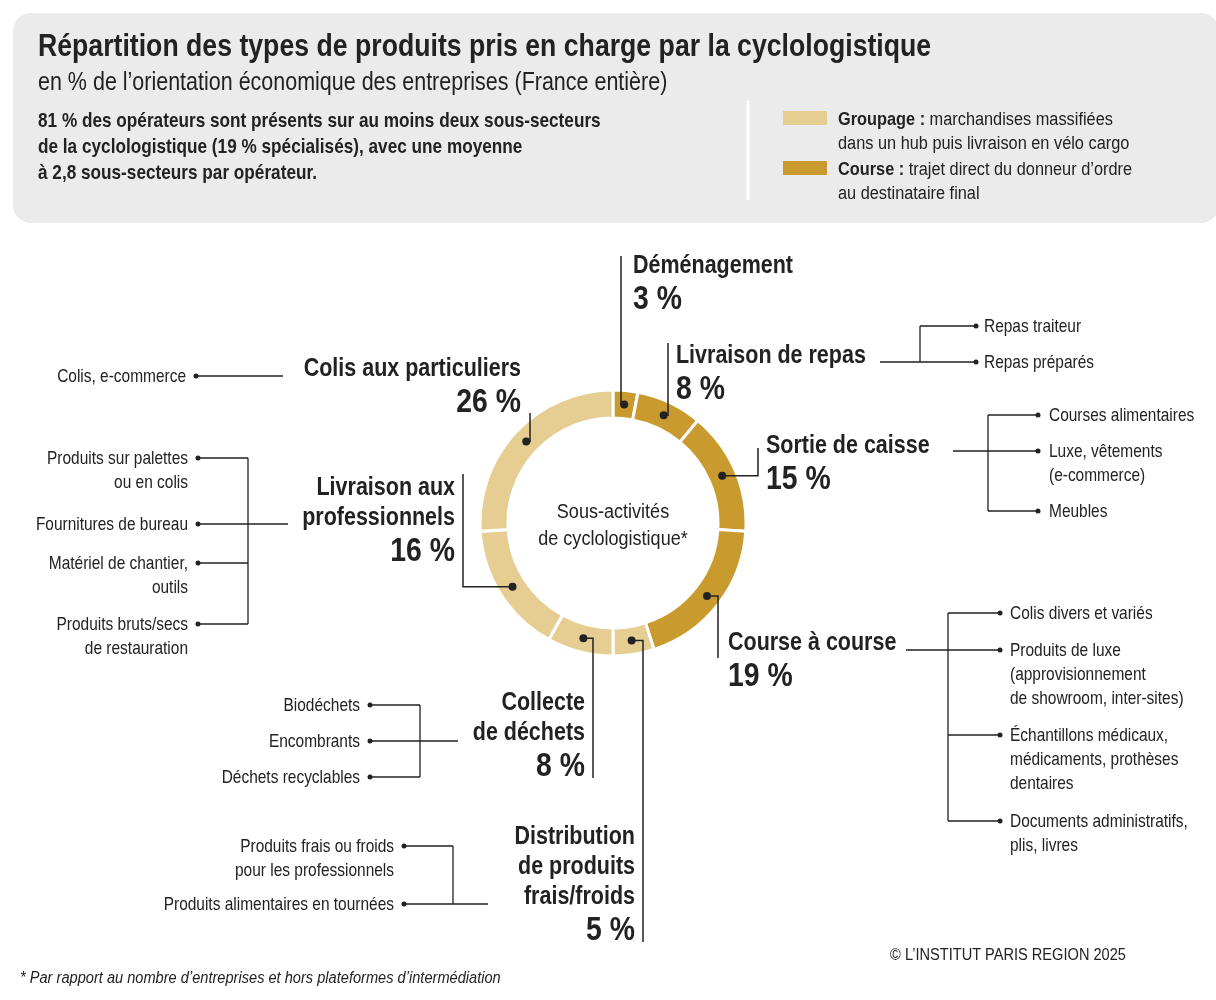 This screenshot has width=1216, height=1000. What do you see at coordinates (1097, 674) in the screenshot?
I see `text: Produits de luxe (approvisionnement de showroom, inter-sites)` at bounding box center [1097, 674].